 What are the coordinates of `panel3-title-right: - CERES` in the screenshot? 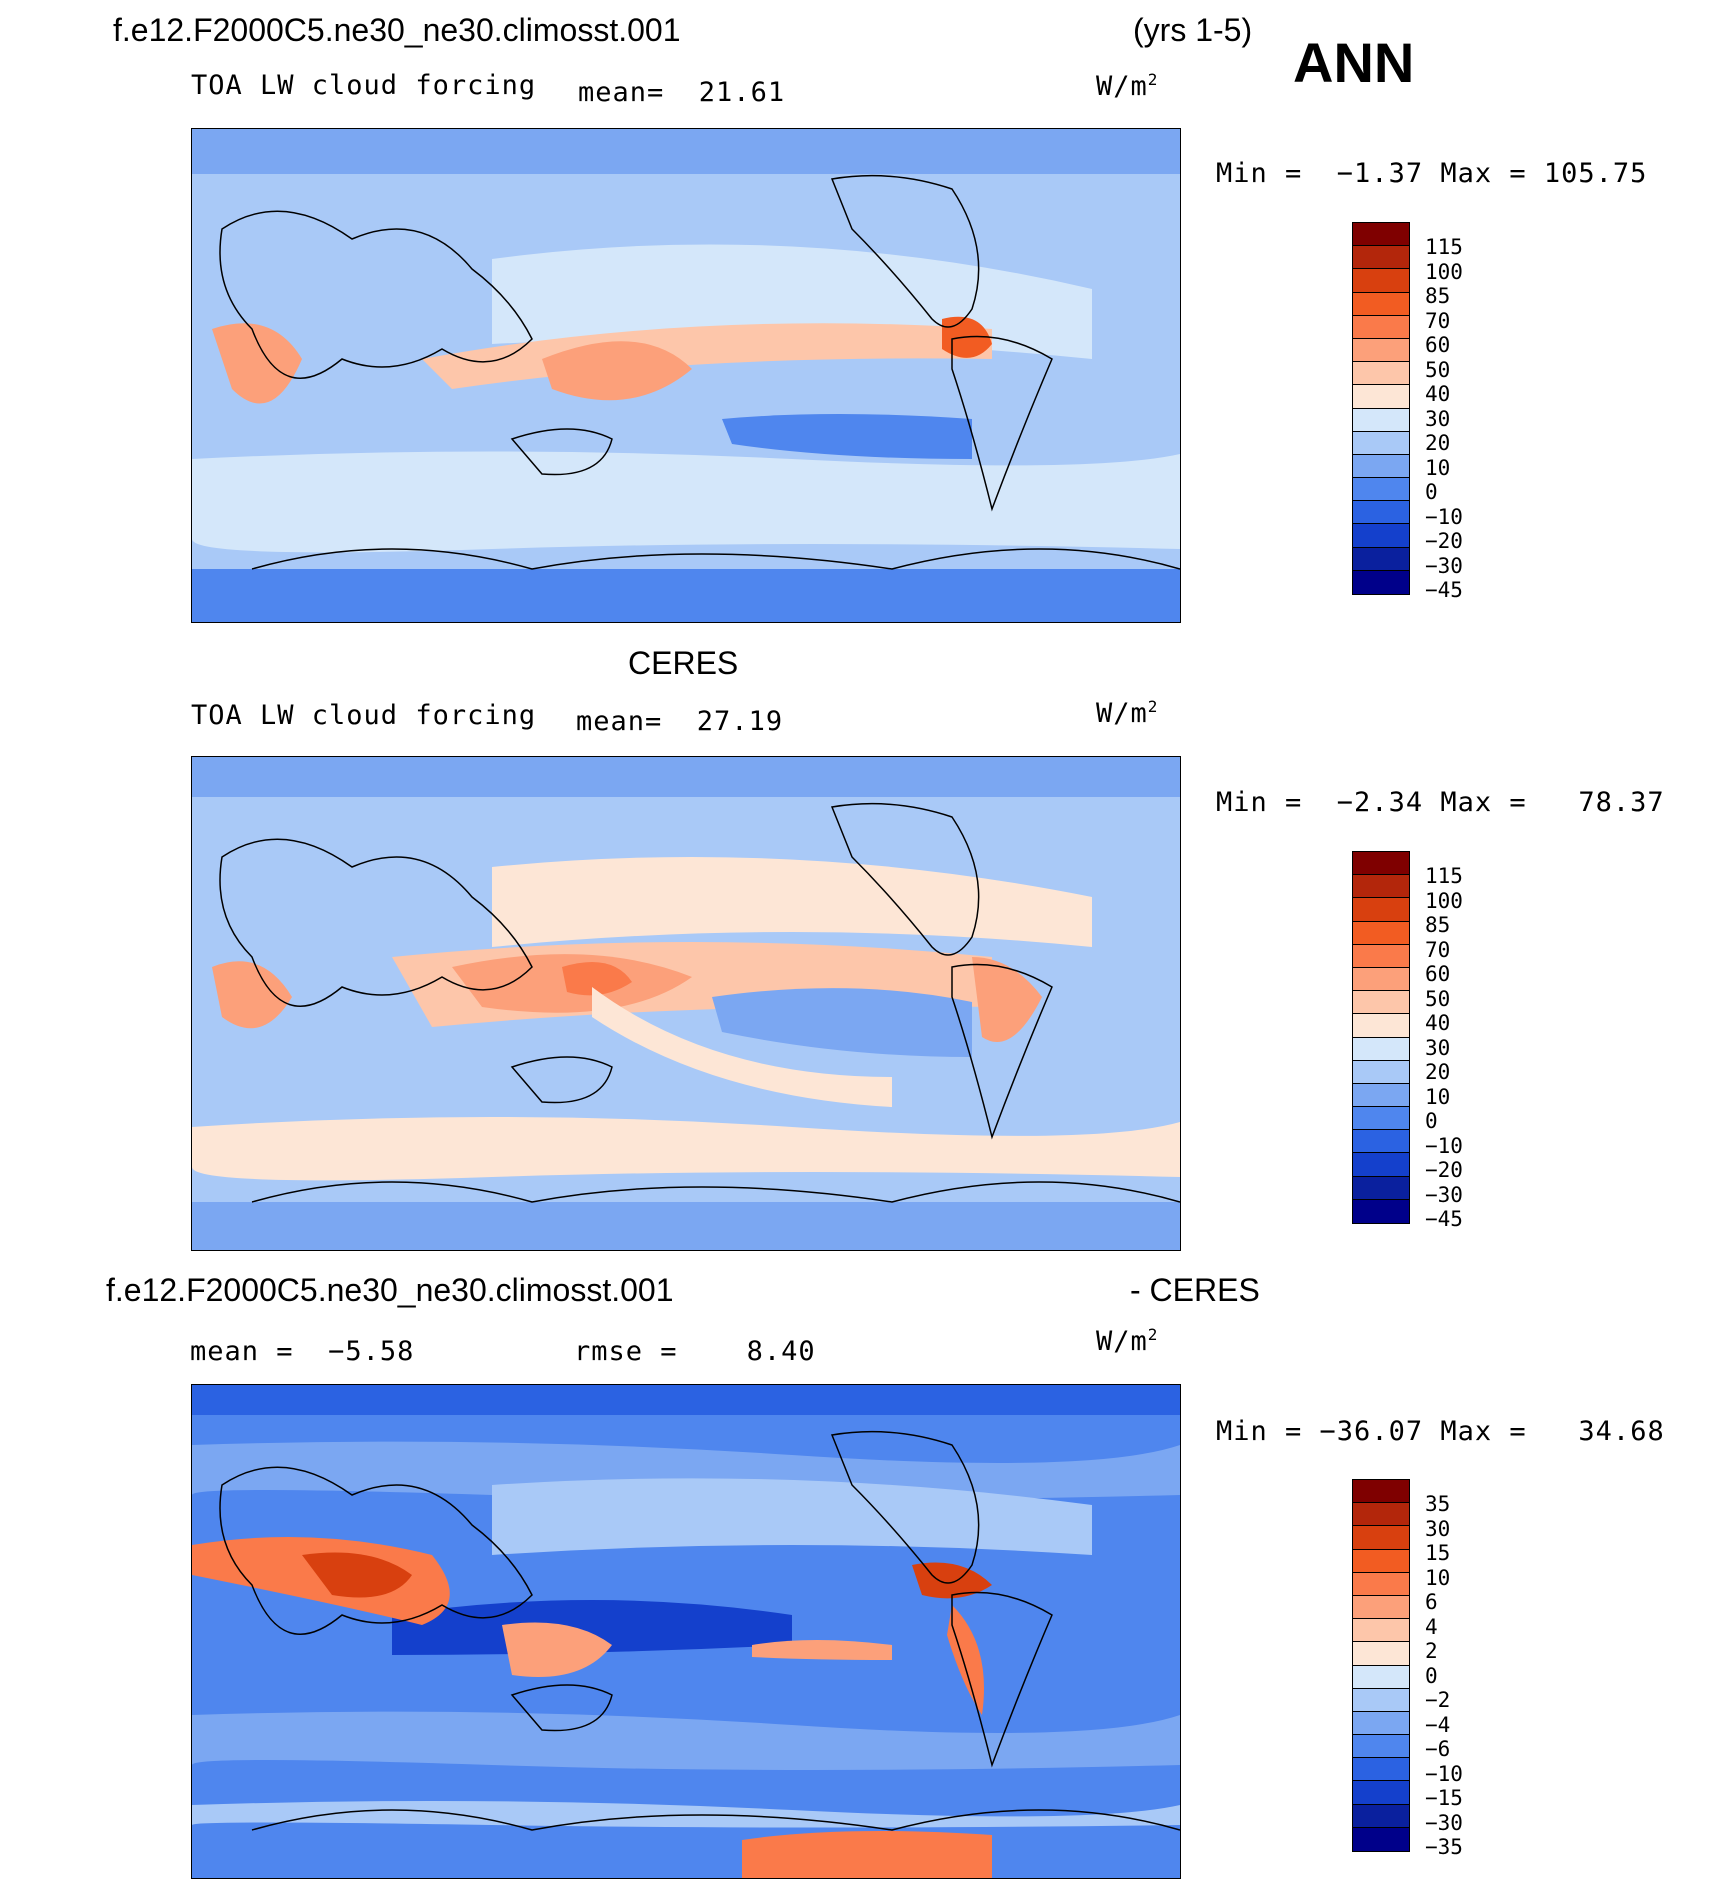 It's located at (1195, 1290).